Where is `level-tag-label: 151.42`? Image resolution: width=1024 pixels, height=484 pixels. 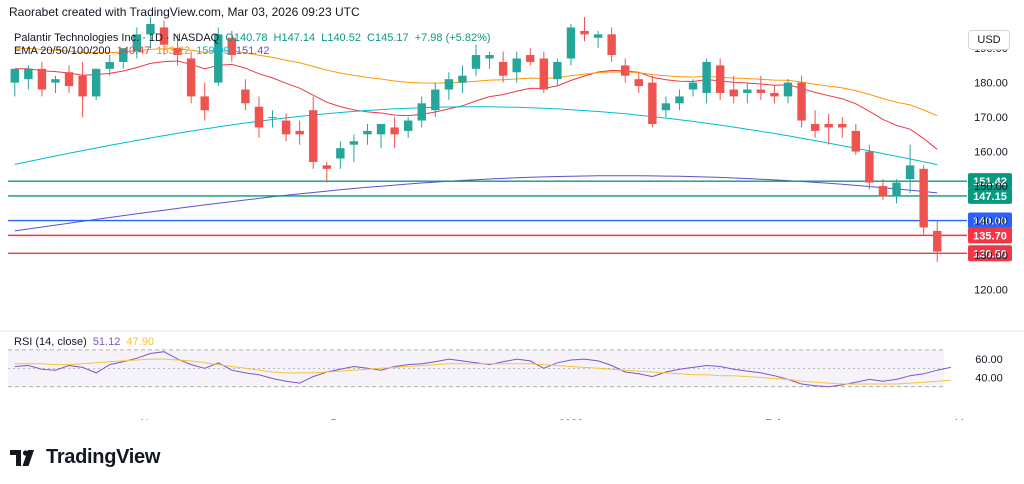 level-tag-label: 151.42 is located at coordinates (990, 182).